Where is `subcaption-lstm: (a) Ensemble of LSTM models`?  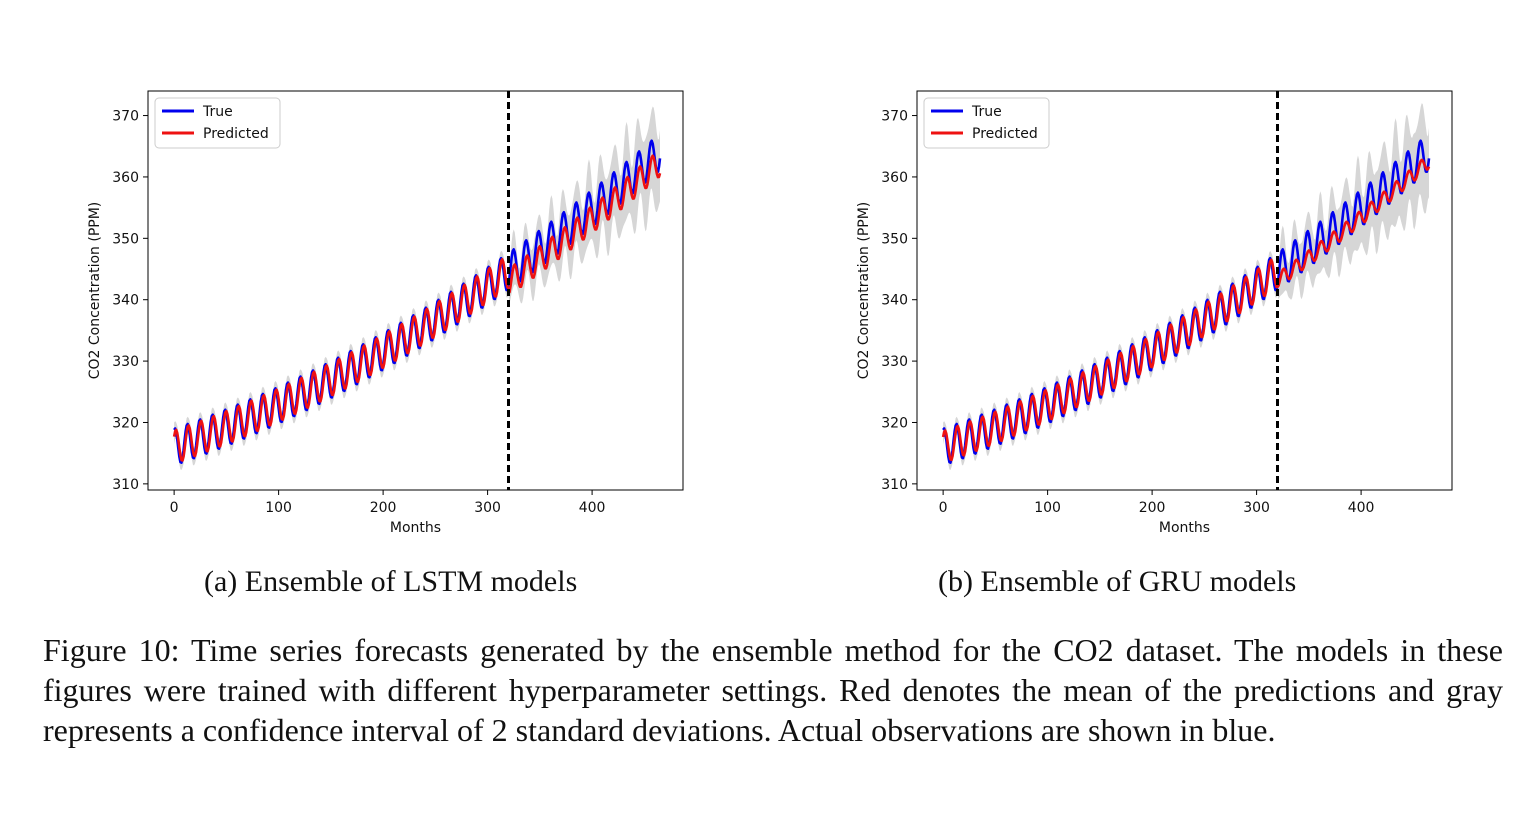 subcaption-lstm: (a) Ensemble of LSTM models is located at coordinates (391, 581).